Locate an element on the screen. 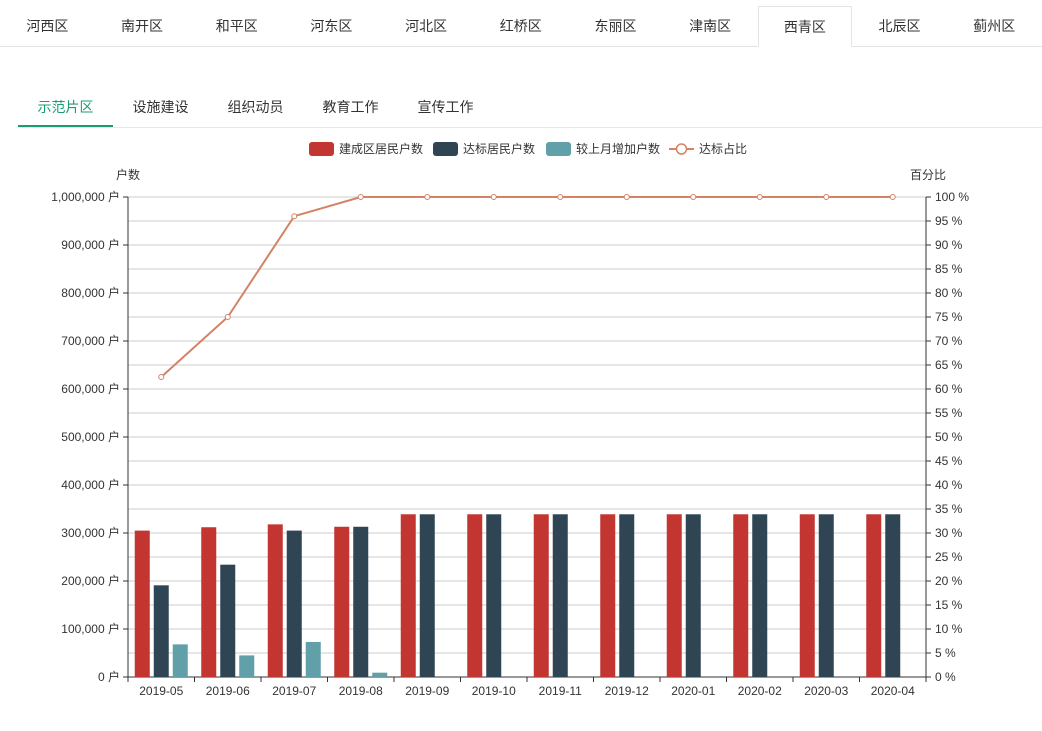 The height and width of the screenshot is (731, 1042). right-tick-label: 35 % is located at coordinates (949, 509).